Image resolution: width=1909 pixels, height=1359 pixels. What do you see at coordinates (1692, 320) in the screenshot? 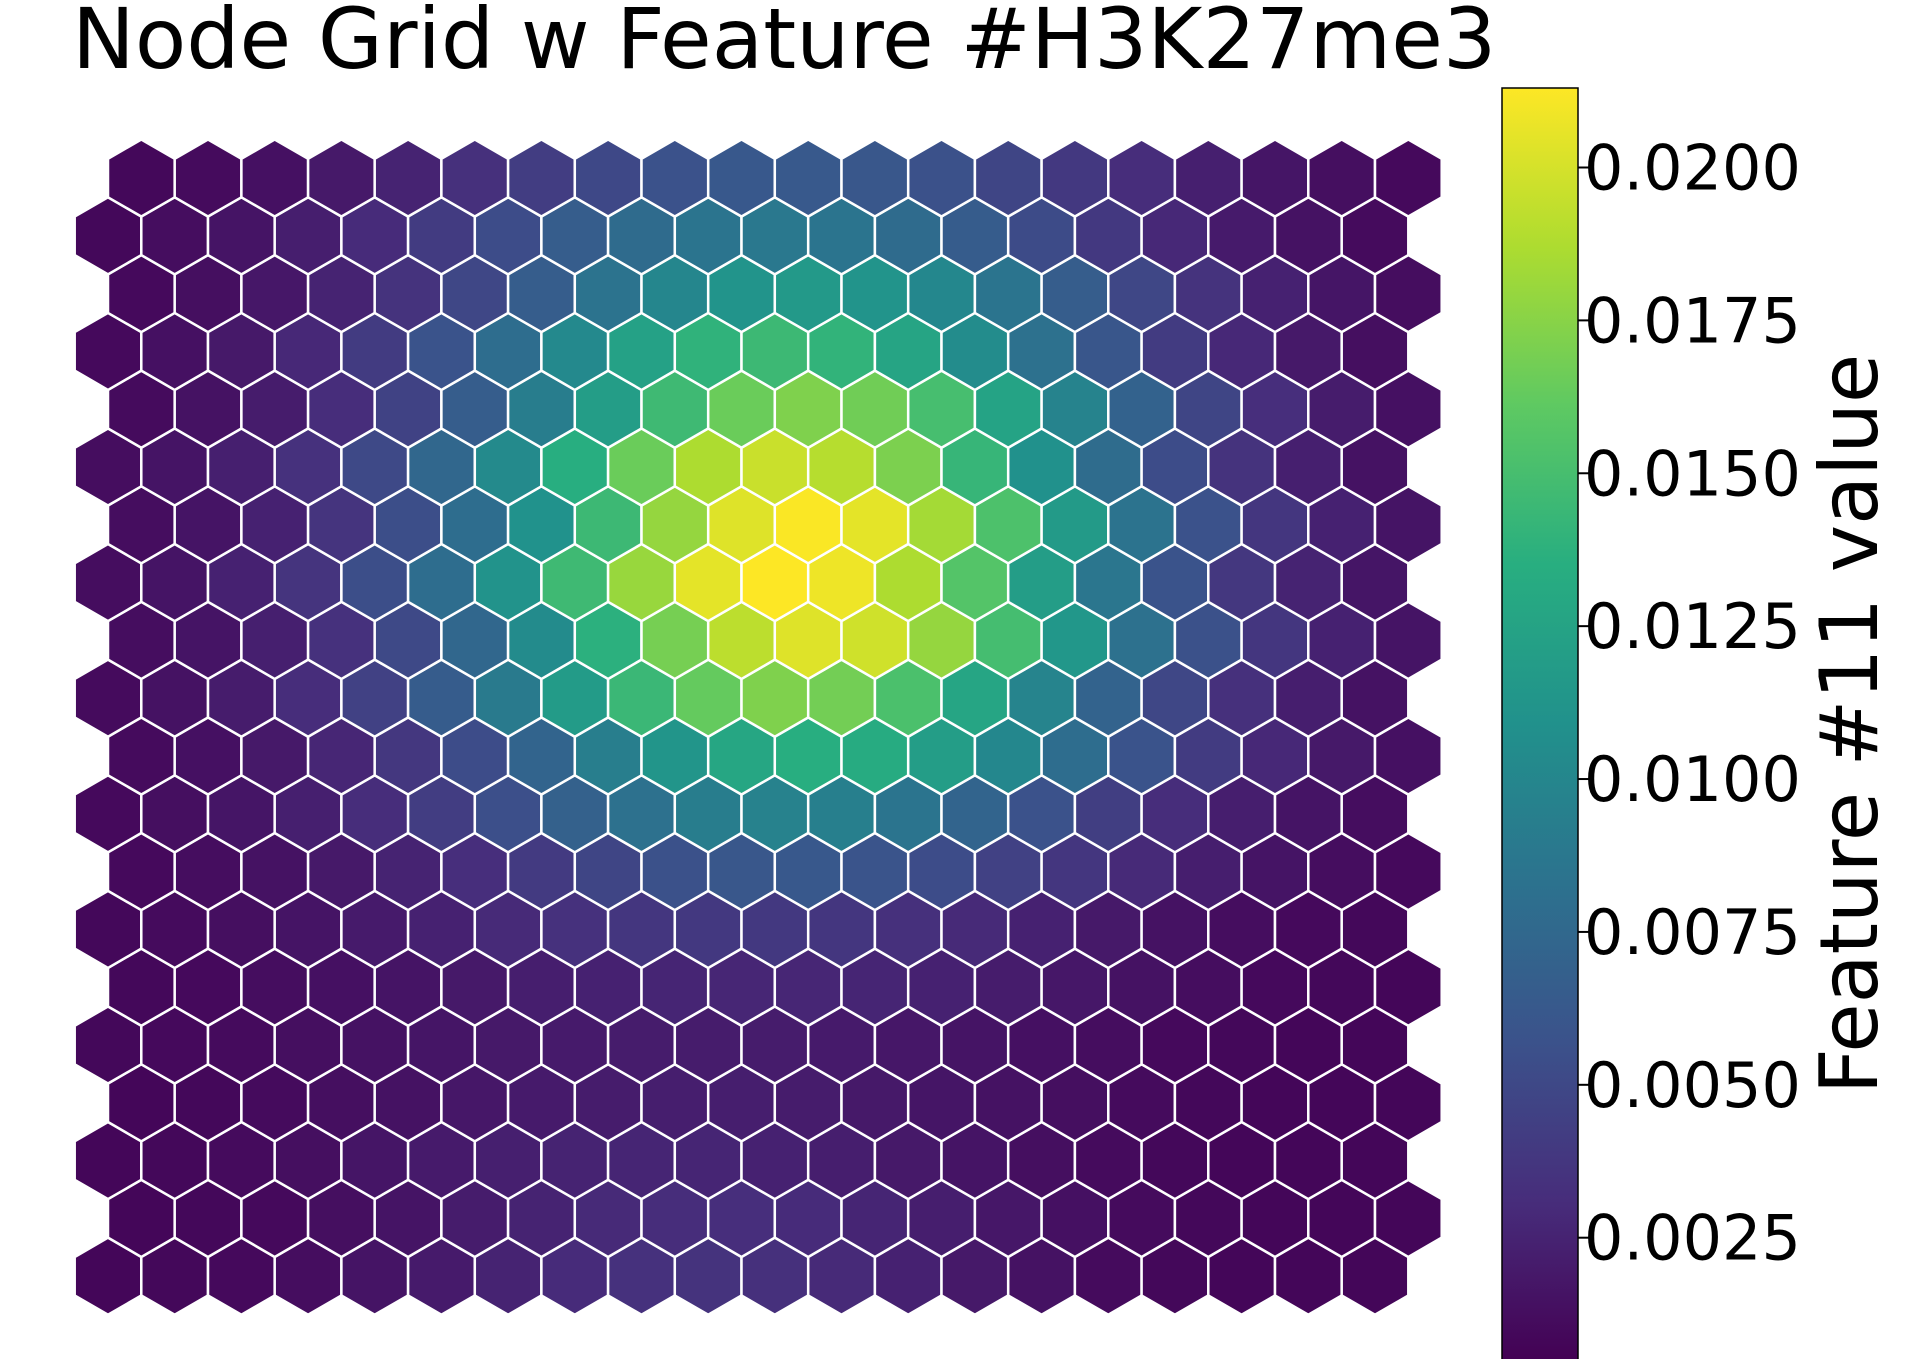
I see `colorbar-tick-label: 0.0175` at bounding box center [1692, 320].